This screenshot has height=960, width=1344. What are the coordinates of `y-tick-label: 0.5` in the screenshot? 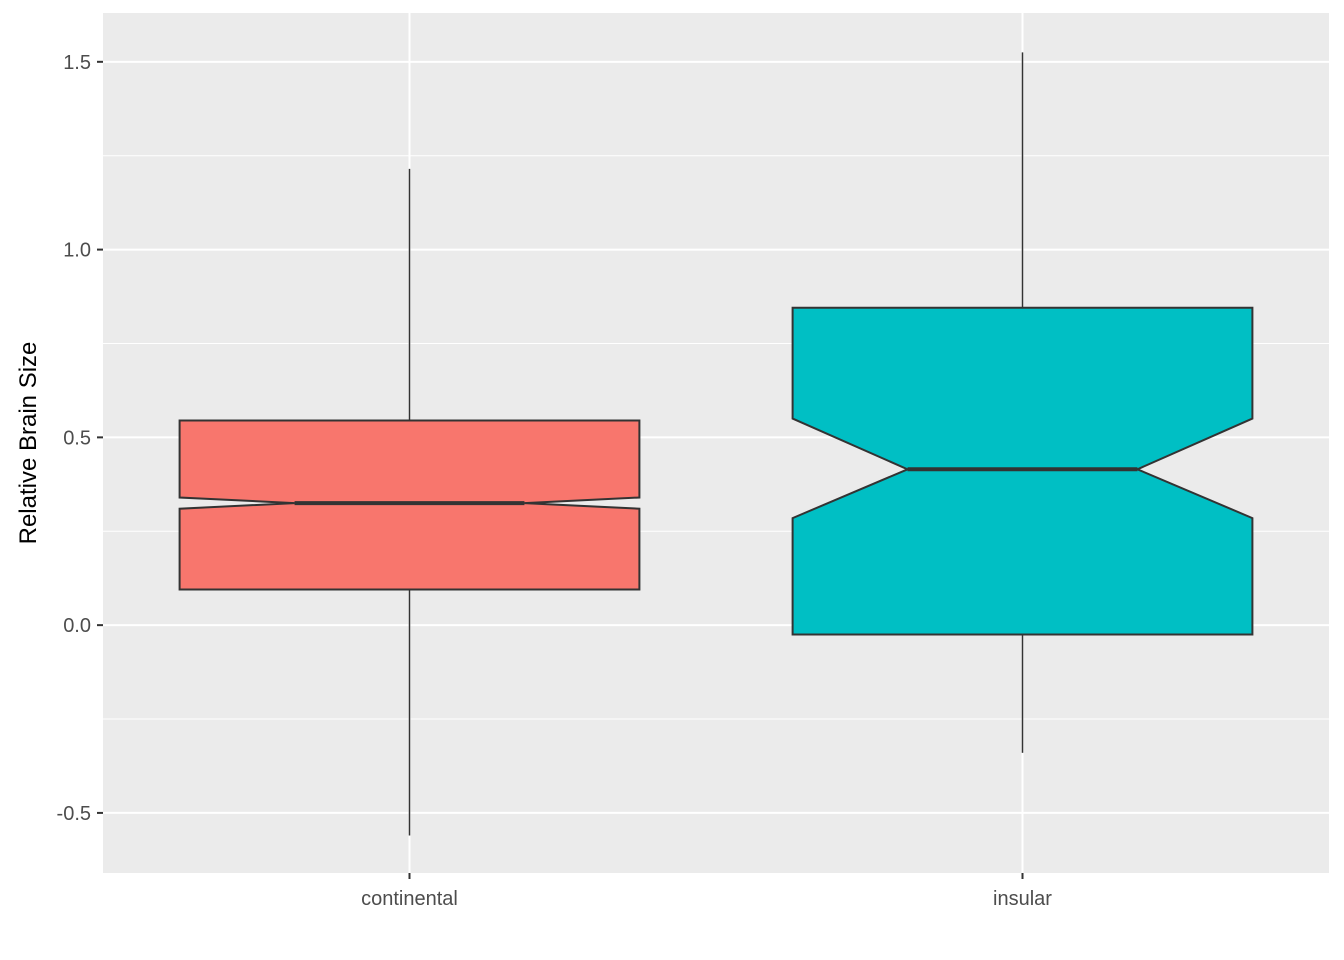 It's located at (77, 438).